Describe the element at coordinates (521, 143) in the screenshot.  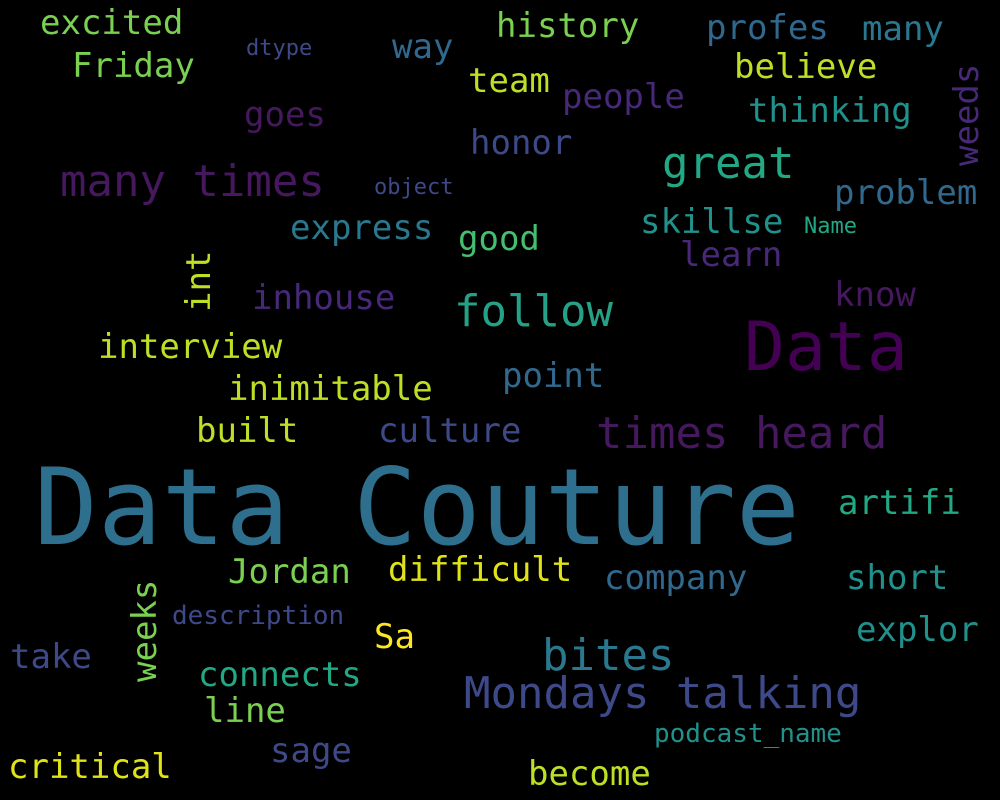
I see `word-honor: honor` at that location.